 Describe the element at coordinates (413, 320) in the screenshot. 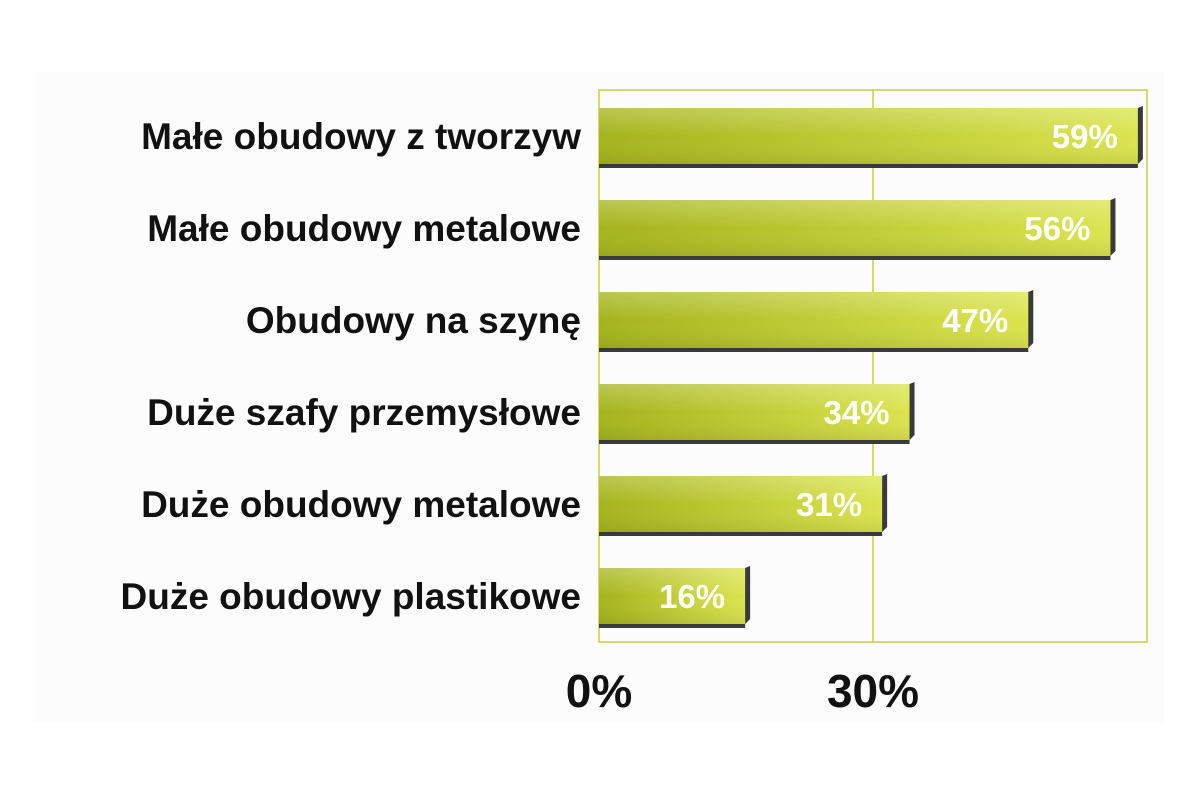

I see `category-label: Obudowy na szynę` at that location.